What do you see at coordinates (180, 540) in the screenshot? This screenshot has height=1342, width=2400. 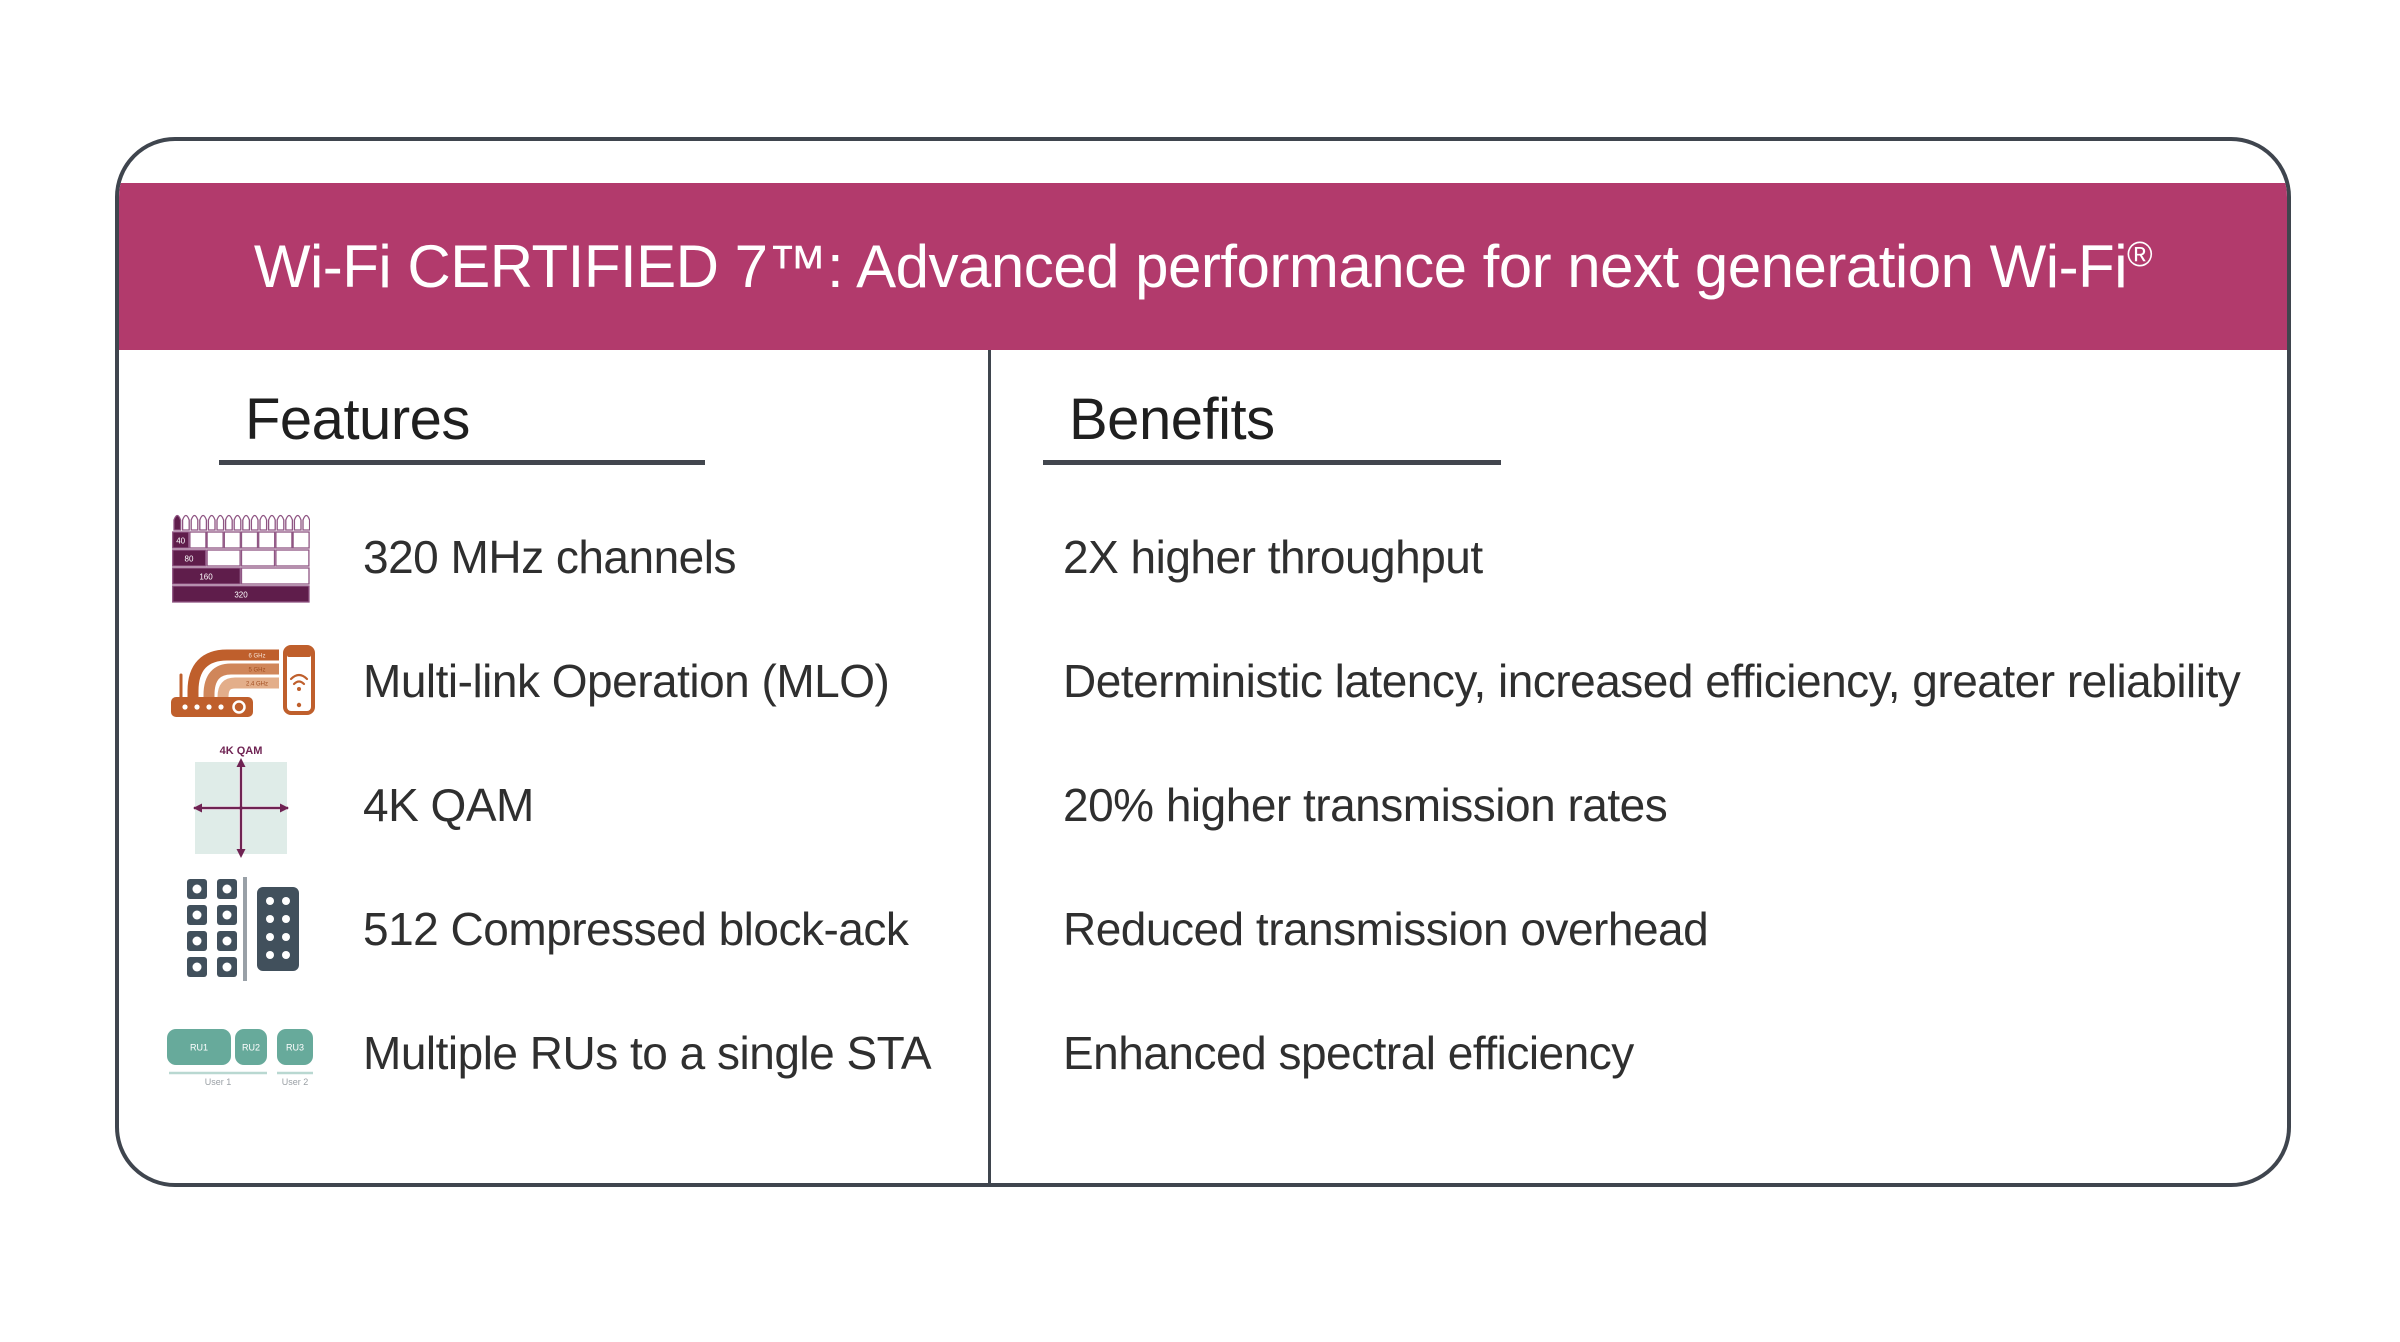 I see `bw-40-label: 40` at bounding box center [180, 540].